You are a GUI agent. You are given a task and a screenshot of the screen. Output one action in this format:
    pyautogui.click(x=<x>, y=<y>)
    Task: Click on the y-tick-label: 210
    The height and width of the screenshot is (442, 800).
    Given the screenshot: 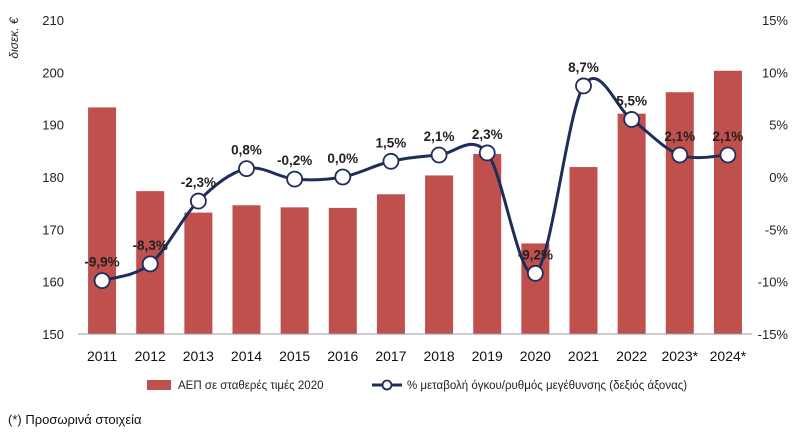 What is the action you would take?
    pyautogui.click(x=53, y=20)
    